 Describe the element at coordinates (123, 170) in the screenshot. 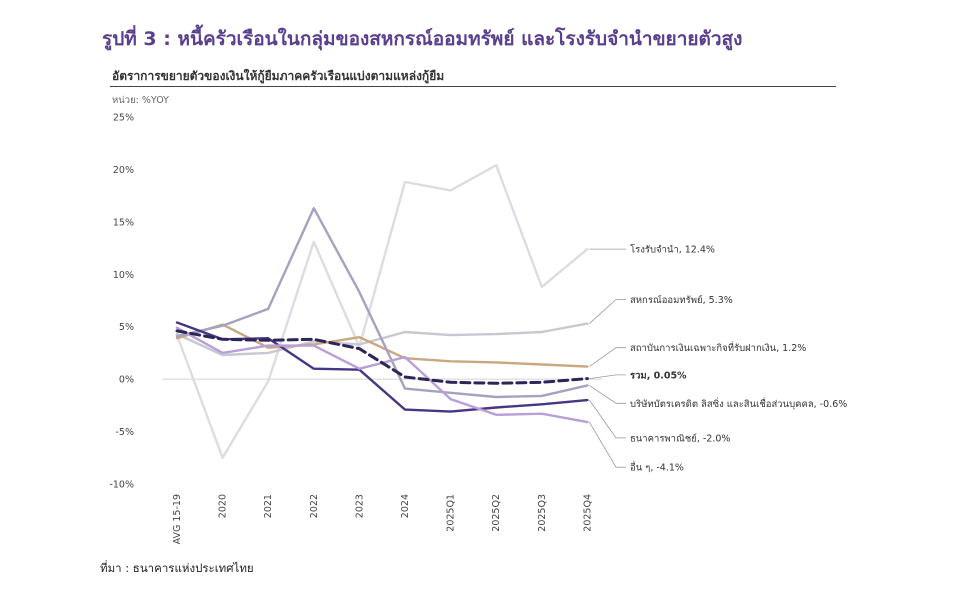

I see `y-tick-label: 20%` at that location.